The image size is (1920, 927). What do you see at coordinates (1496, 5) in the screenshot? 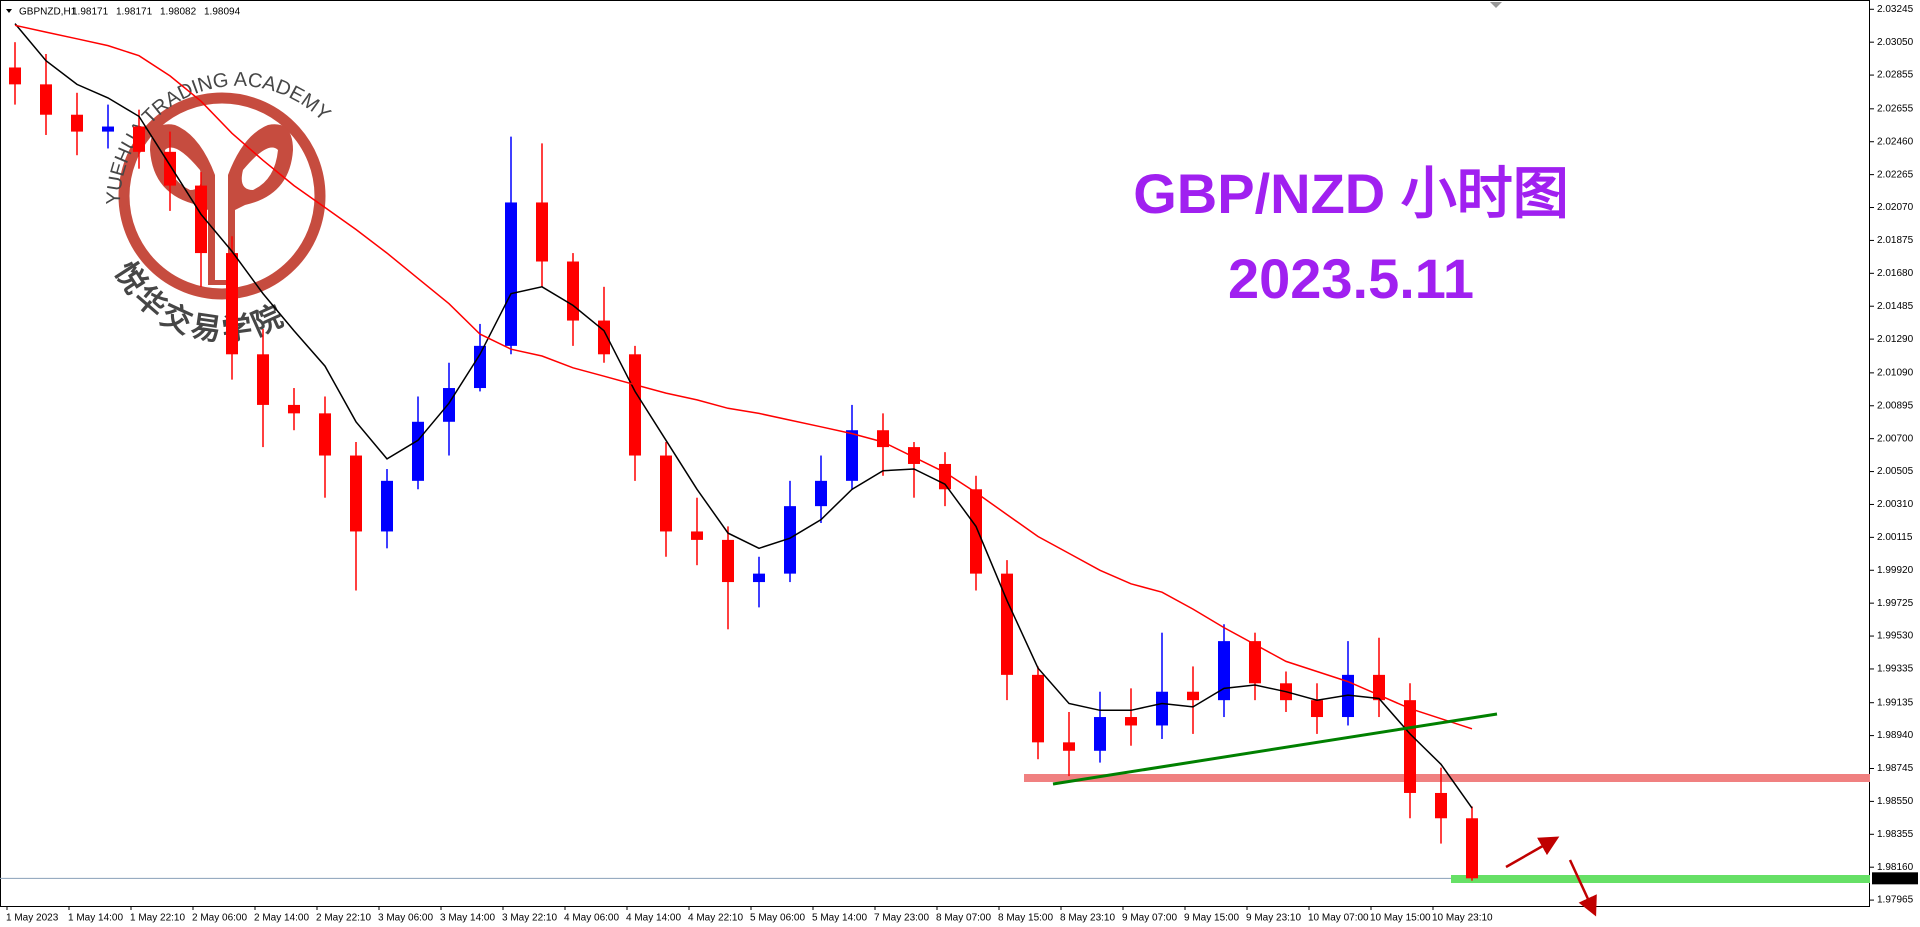
I see `scroll-marker` at bounding box center [1496, 5].